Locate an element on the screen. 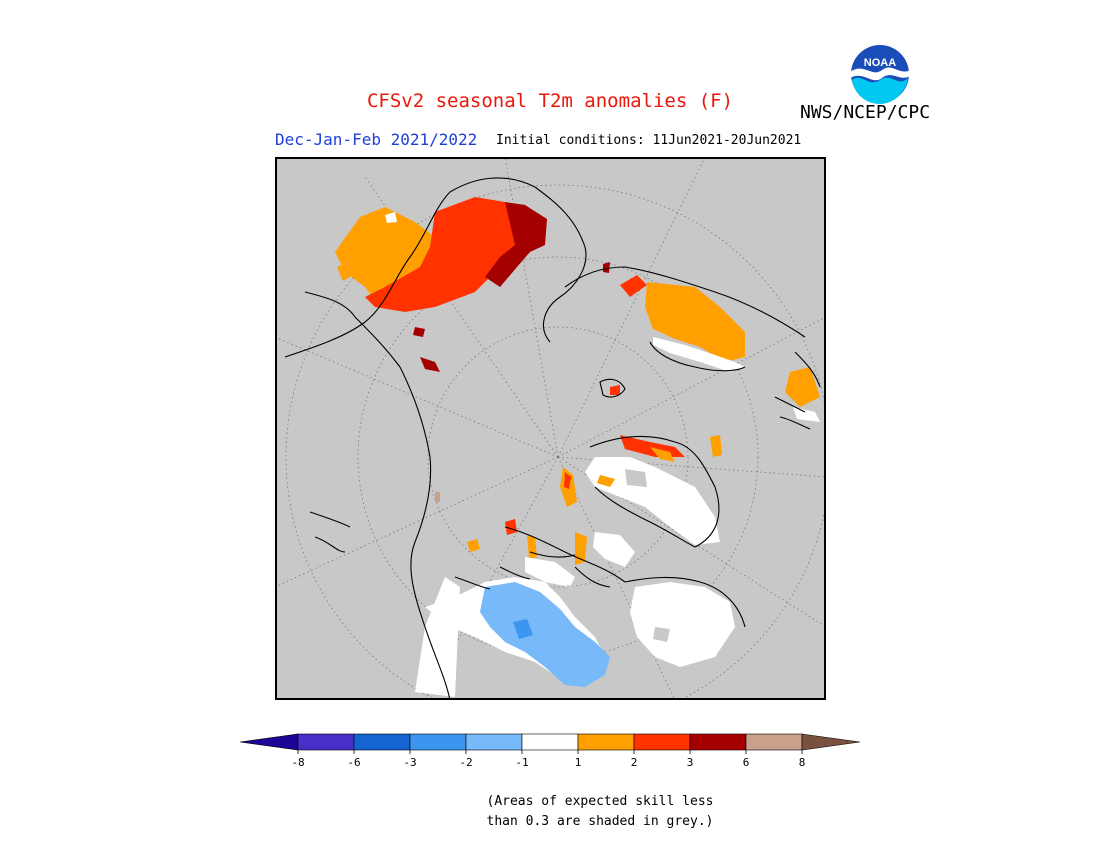 The height and width of the screenshot is (850, 1100). legend-label: 3 is located at coordinates (690, 762).